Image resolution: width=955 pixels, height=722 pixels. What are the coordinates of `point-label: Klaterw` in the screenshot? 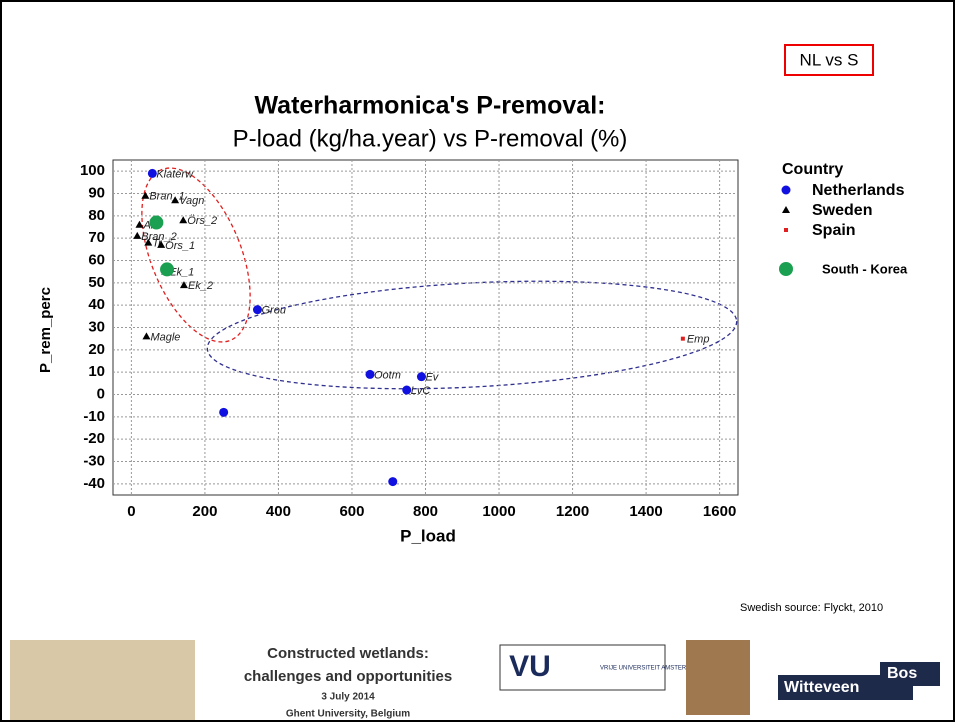 It's located at (175, 174).